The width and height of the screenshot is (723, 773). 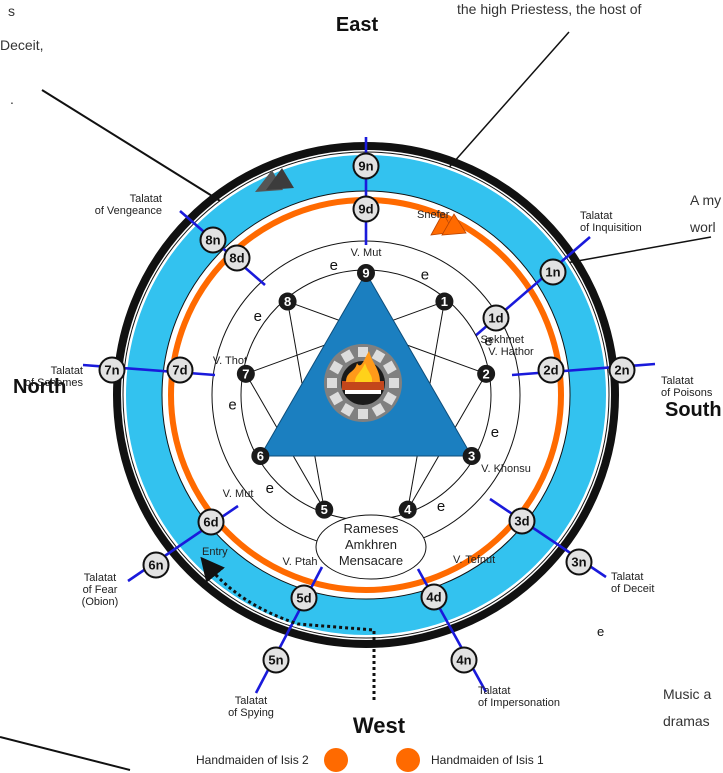 I want to click on inner-node-5d: 5d, so click(x=304, y=598).